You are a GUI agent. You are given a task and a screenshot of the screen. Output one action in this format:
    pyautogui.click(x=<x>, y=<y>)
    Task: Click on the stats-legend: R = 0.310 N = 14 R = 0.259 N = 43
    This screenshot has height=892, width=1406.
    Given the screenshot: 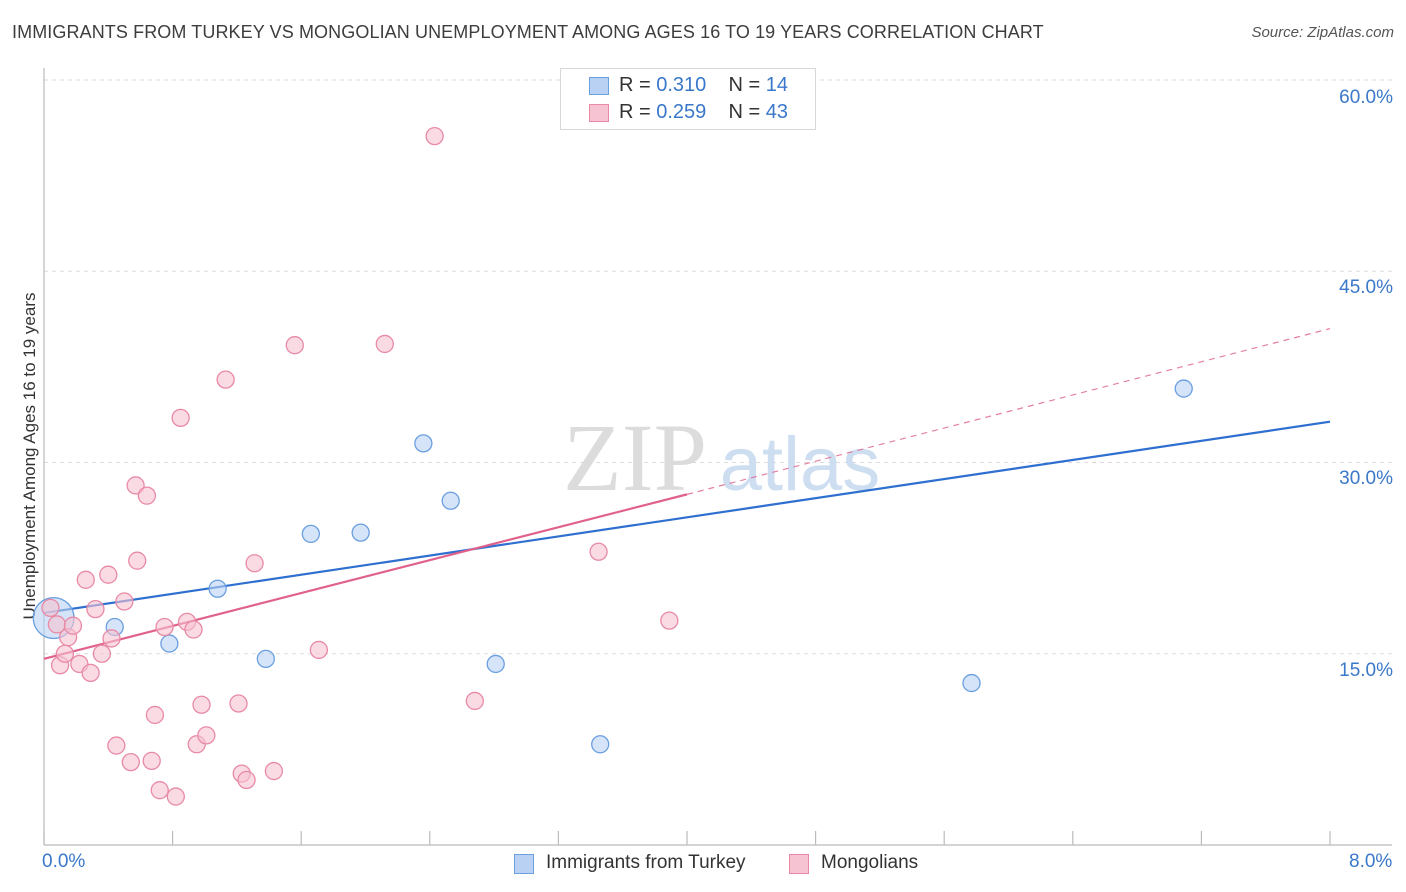 What is the action you would take?
    pyautogui.click(x=688, y=99)
    